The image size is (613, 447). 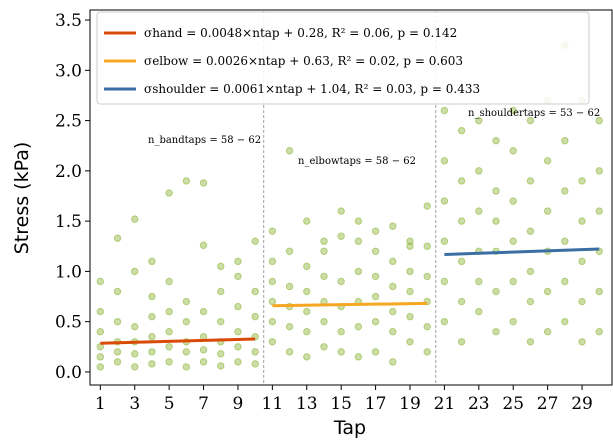 I want to click on y-tick-label: 3.0, so click(x=68, y=71).